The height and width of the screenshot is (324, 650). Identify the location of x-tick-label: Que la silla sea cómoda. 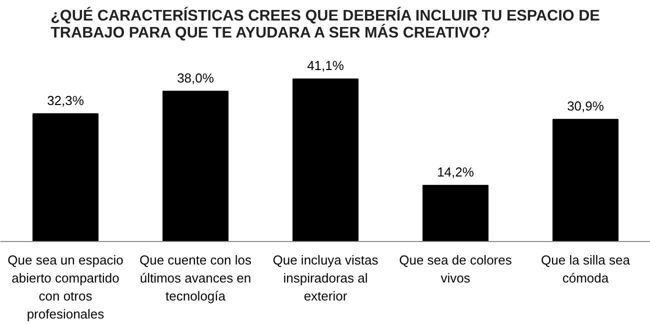
(586, 269).